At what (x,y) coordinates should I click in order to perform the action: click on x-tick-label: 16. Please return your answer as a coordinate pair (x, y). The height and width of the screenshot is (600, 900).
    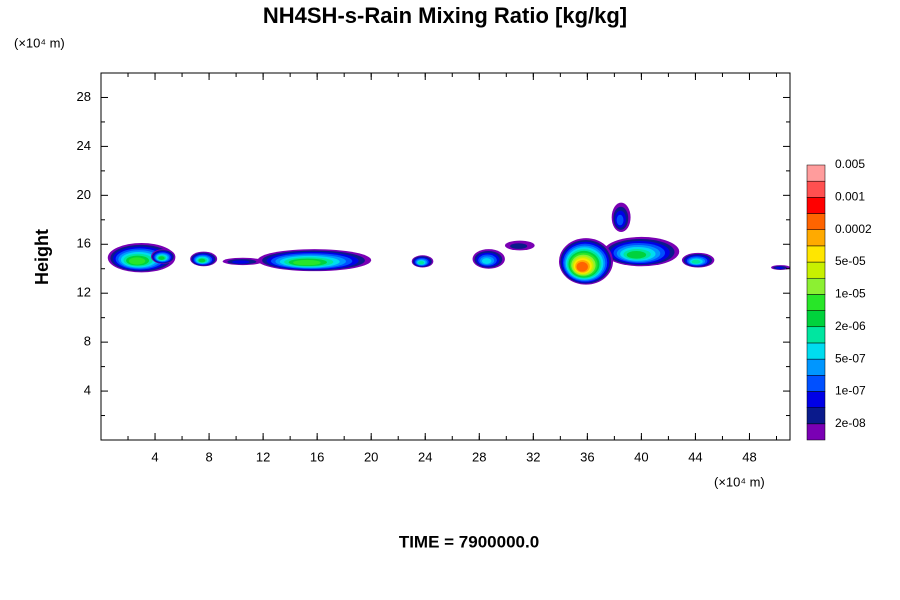
    Looking at the image, I should click on (317, 456).